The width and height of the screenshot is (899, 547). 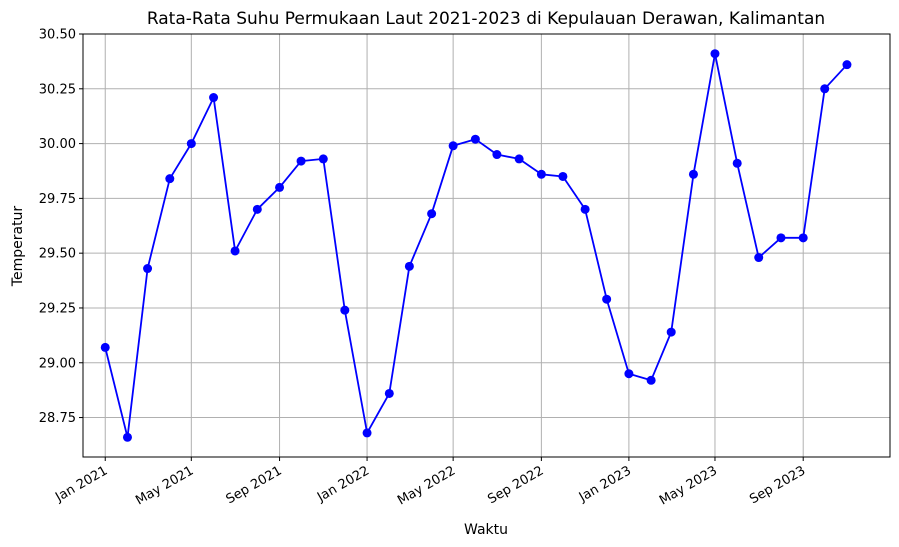 I want to click on x-axis-label: Waktu, so click(x=486, y=530).